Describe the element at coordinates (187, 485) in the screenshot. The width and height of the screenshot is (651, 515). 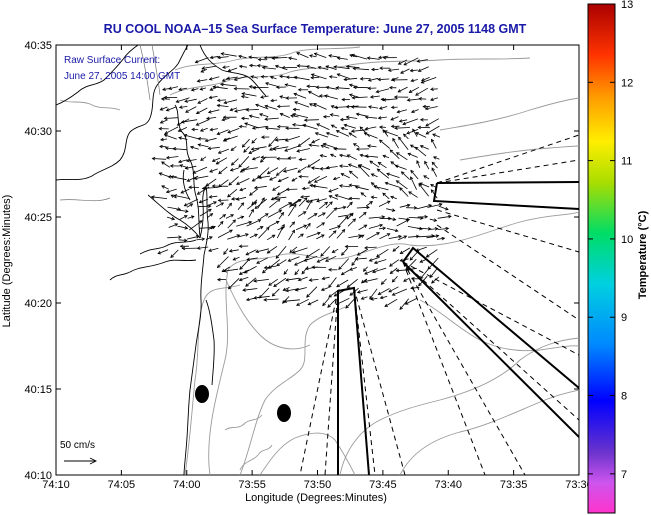
I see `x-tick-label: 74:00` at that location.